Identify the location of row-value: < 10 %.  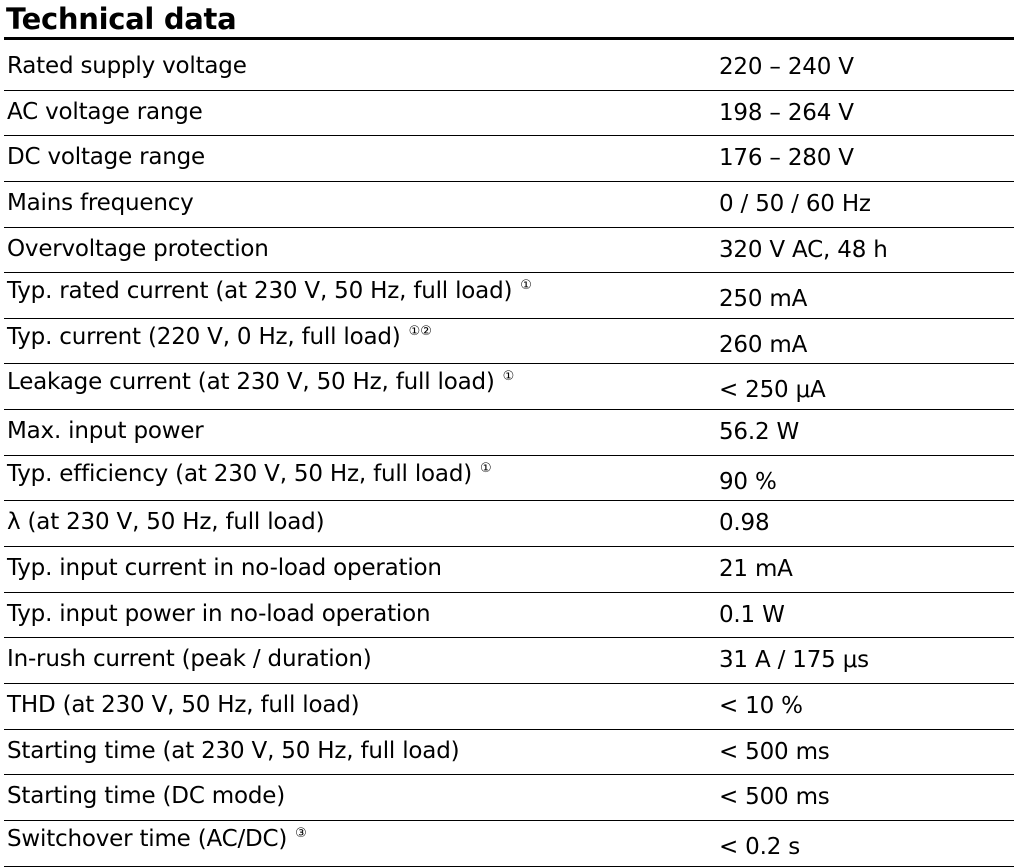
(761, 705).